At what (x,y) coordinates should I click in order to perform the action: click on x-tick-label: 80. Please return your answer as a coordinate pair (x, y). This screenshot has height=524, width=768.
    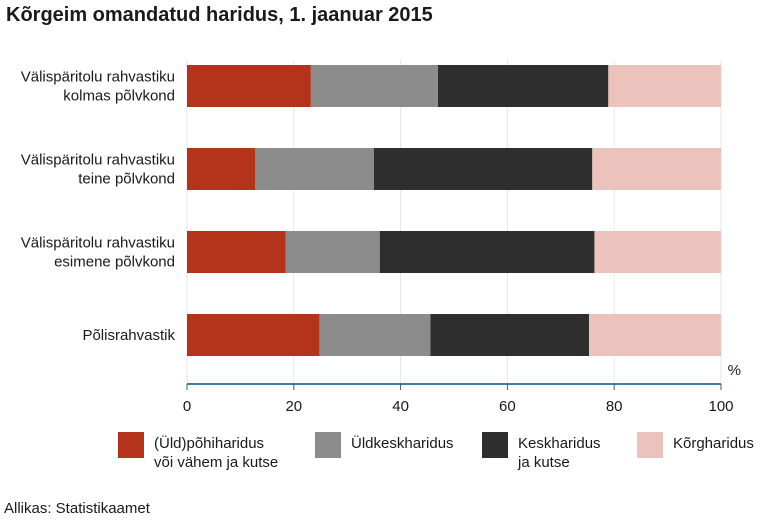
    Looking at the image, I should click on (614, 406).